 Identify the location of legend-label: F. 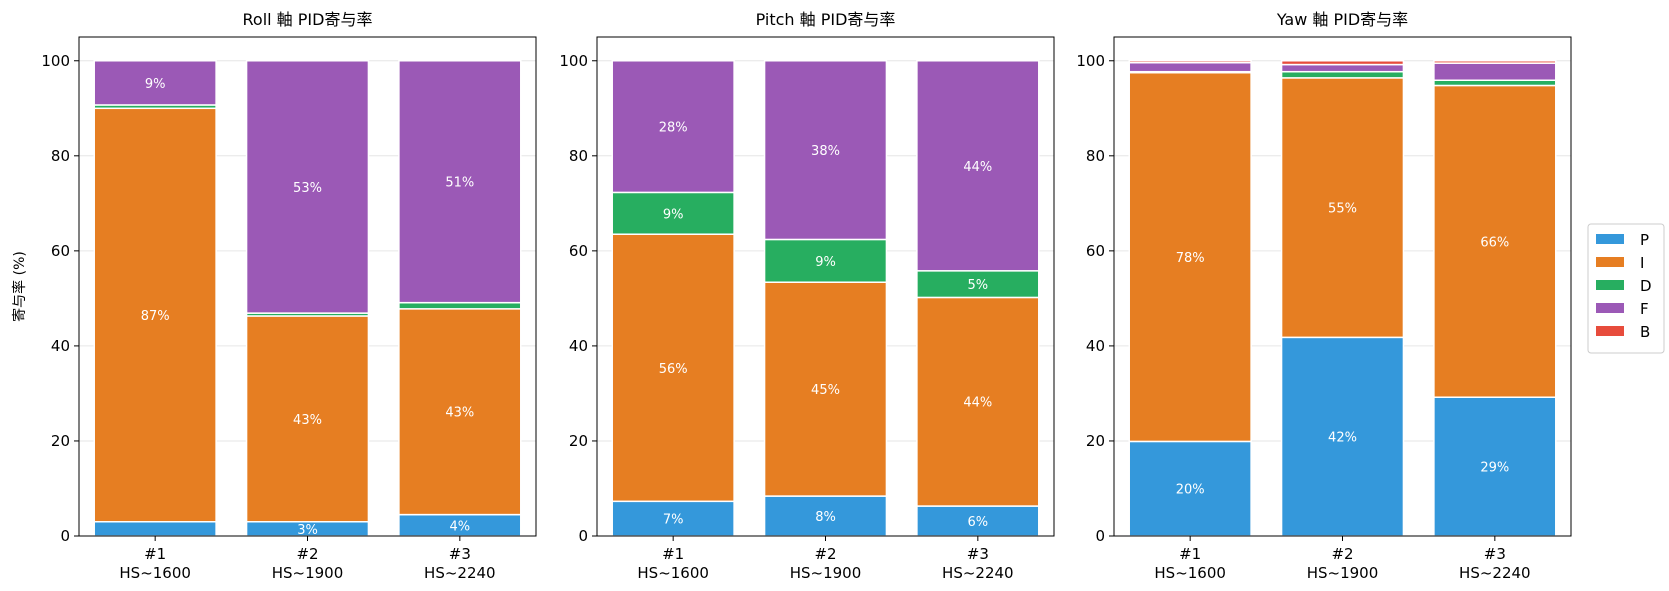
(1644, 309).